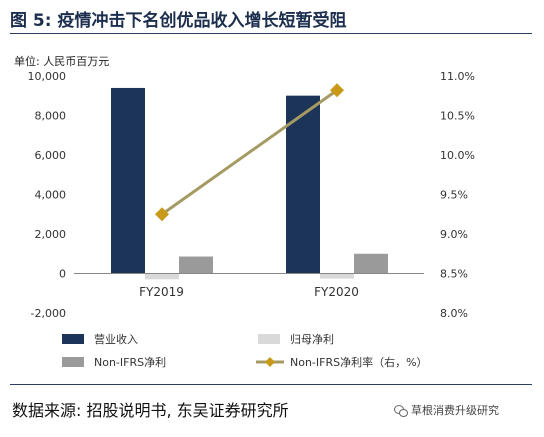 The image size is (544, 437). I want to click on x-tick-label: FY2019, so click(161, 292).